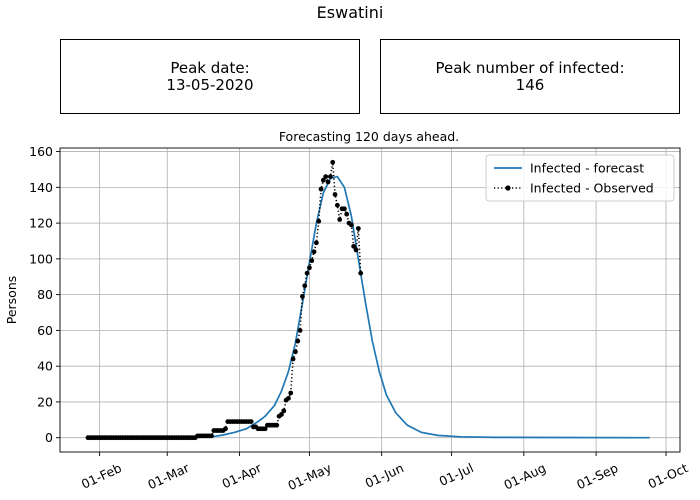 This screenshot has width=700, height=500. Describe the element at coordinates (508, 188) in the screenshot. I see `legend-marker` at that location.